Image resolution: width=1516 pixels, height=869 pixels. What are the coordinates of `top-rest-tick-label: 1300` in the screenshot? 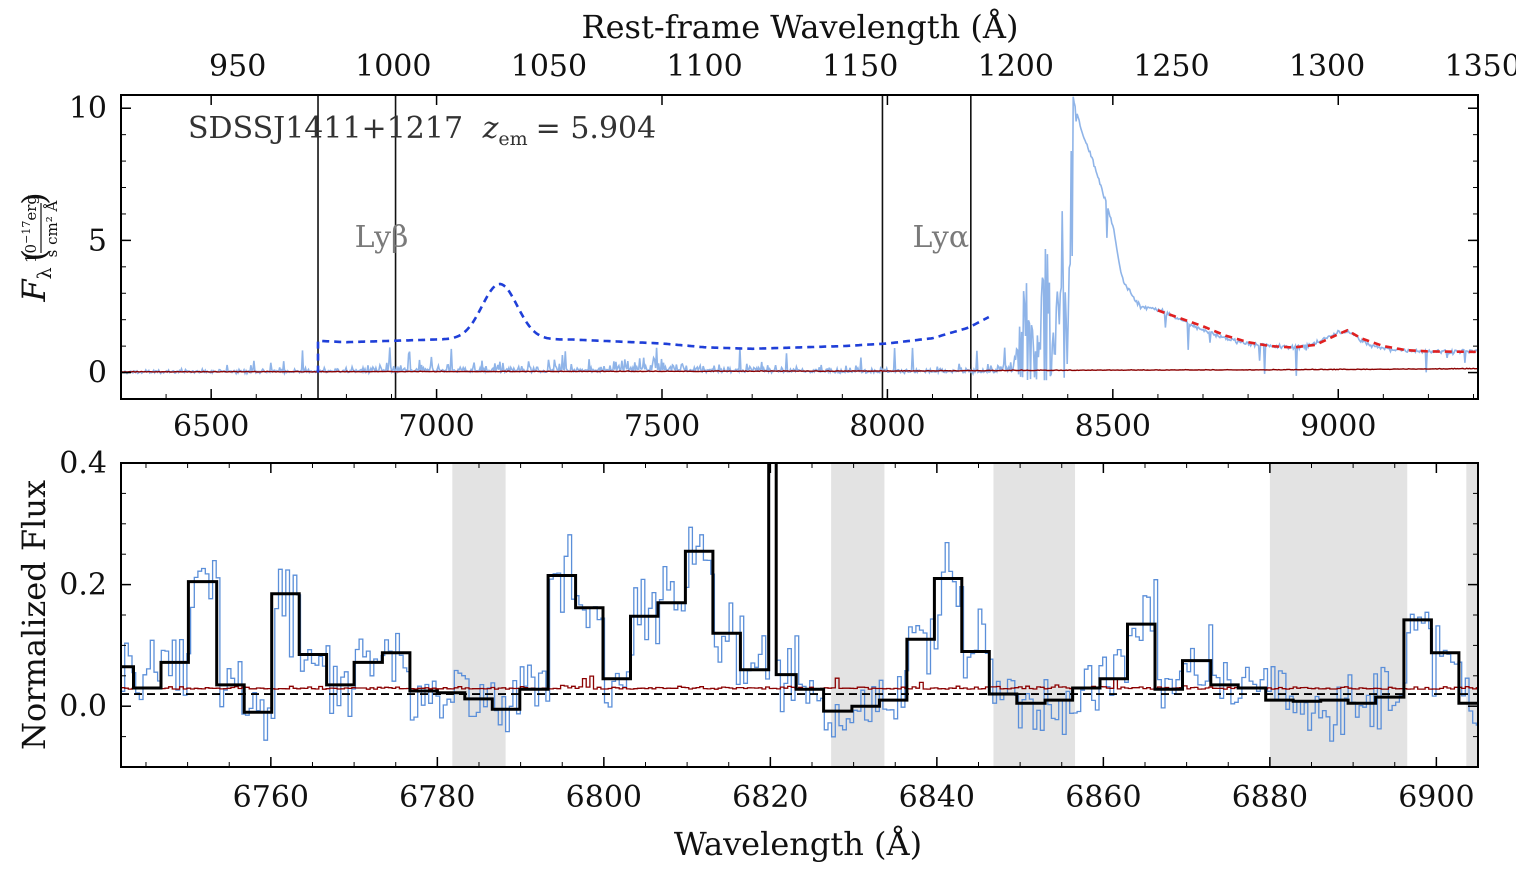 It's located at (1327, 66).